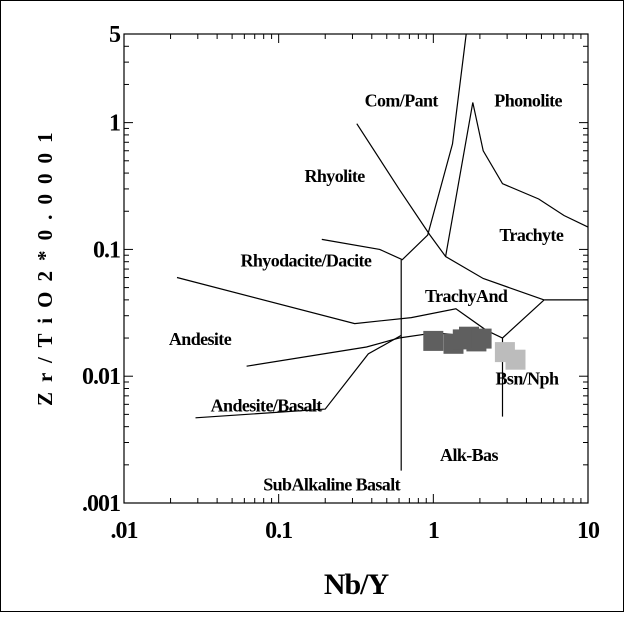 Image resolution: width=624 pixels, height=617 pixels. Describe the element at coordinates (267, 405) in the screenshot. I see `field-label: Andesite/Basalt` at that location.